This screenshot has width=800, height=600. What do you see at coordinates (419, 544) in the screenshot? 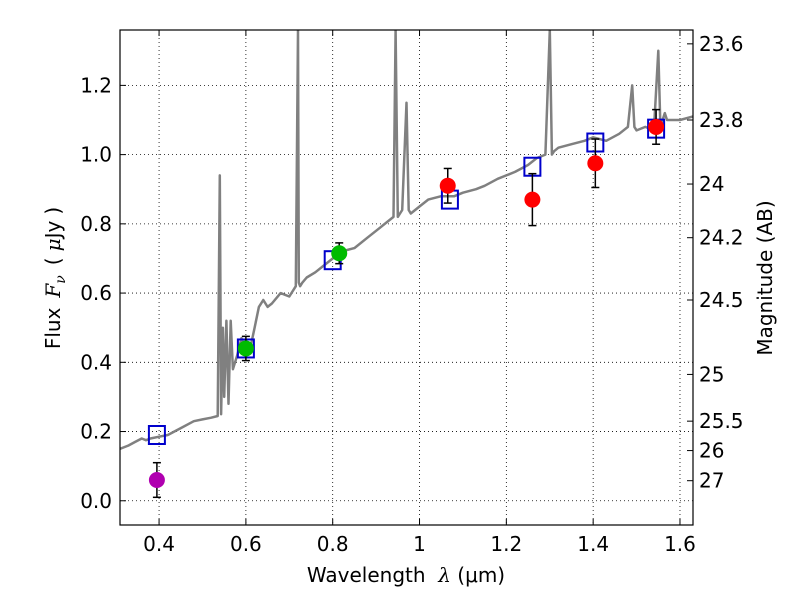
I see `x-tick-label: 1` at bounding box center [419, 544].